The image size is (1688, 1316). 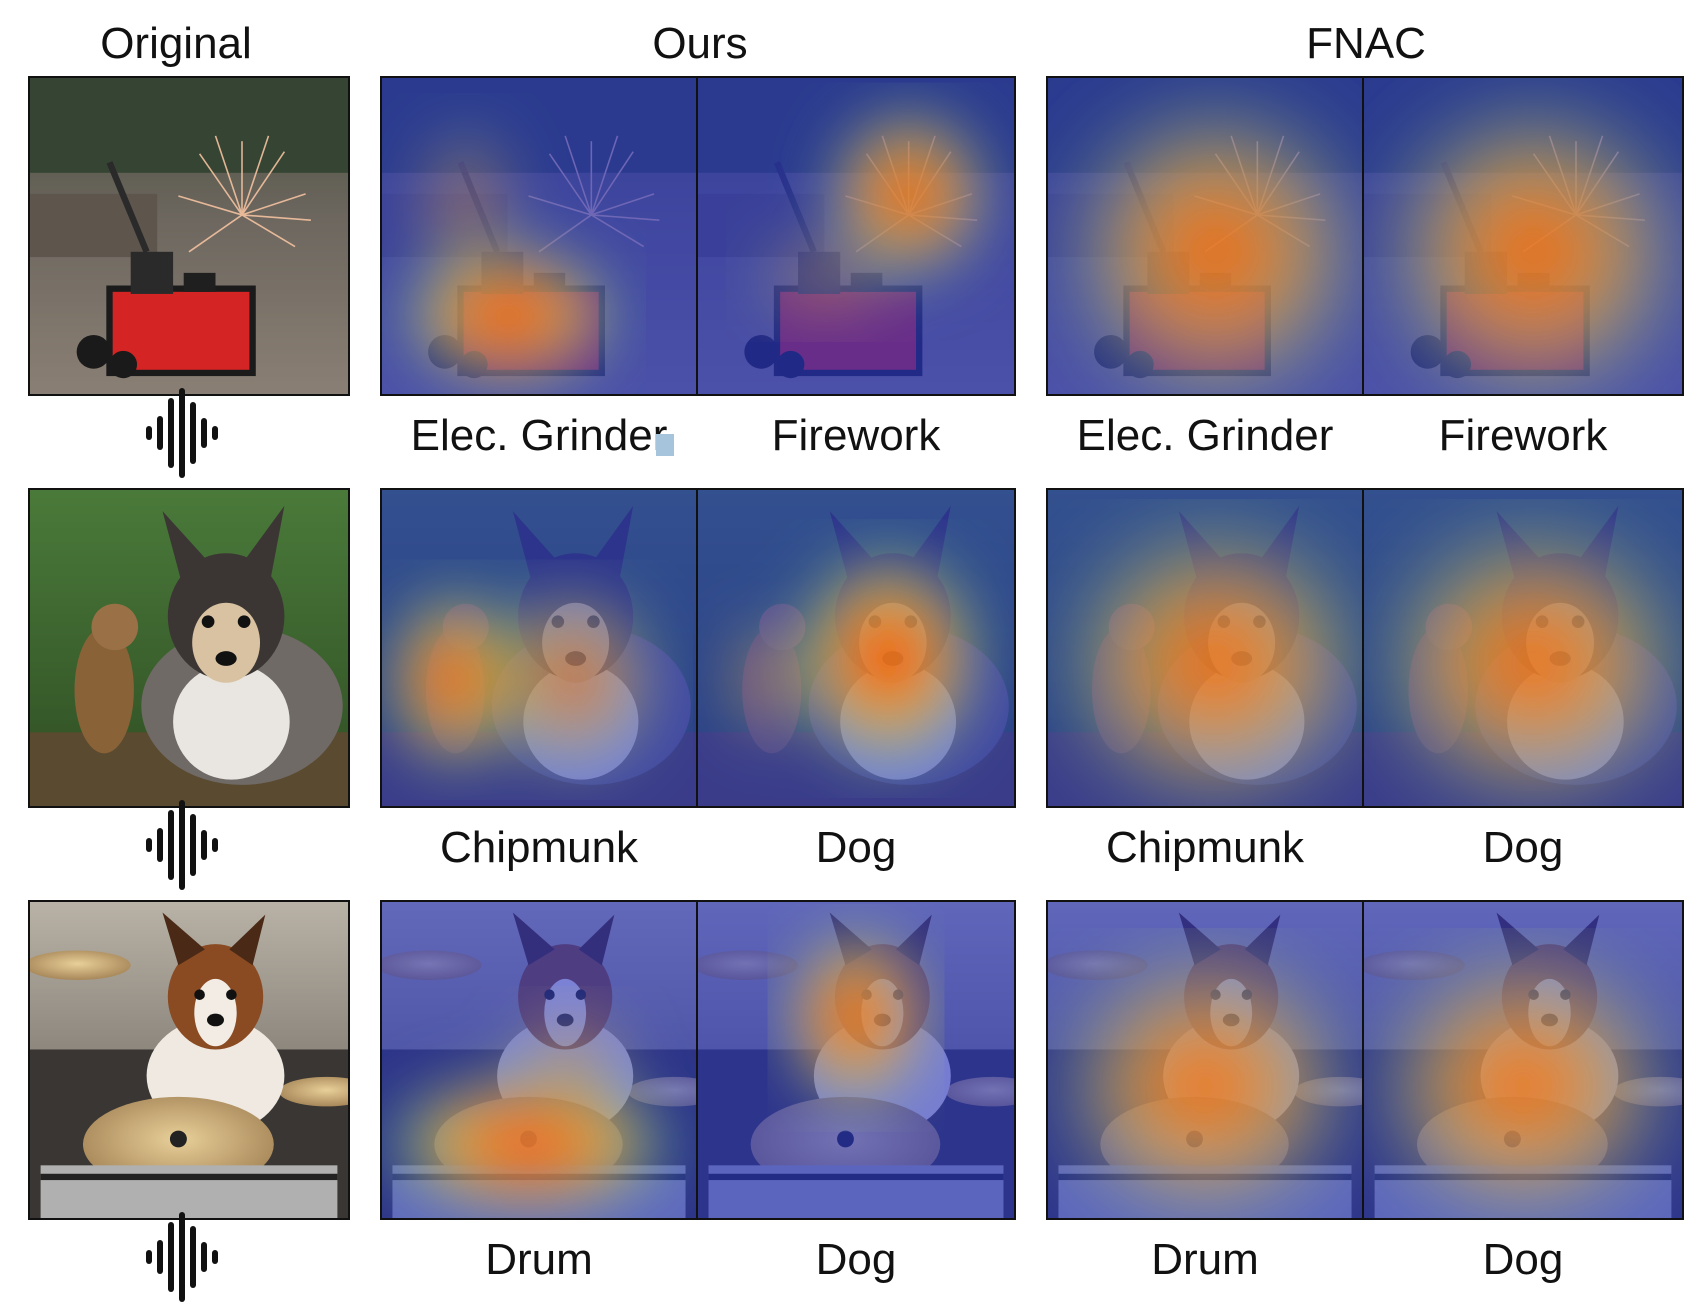 What do you see at coordinates (856, 847) in the screenshot?
I see `label-ours-row2-b: Dog` at bounding box center [856, 847].